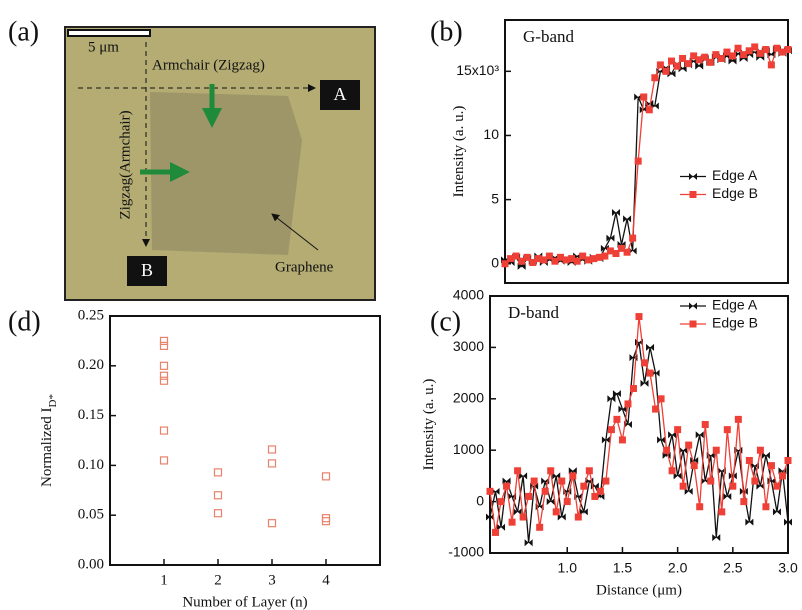 The height and width of the screenshot is (610, 802). Describe the element at coordinates (245, 440) in the screenshot. I see `plot-frame` at that location.